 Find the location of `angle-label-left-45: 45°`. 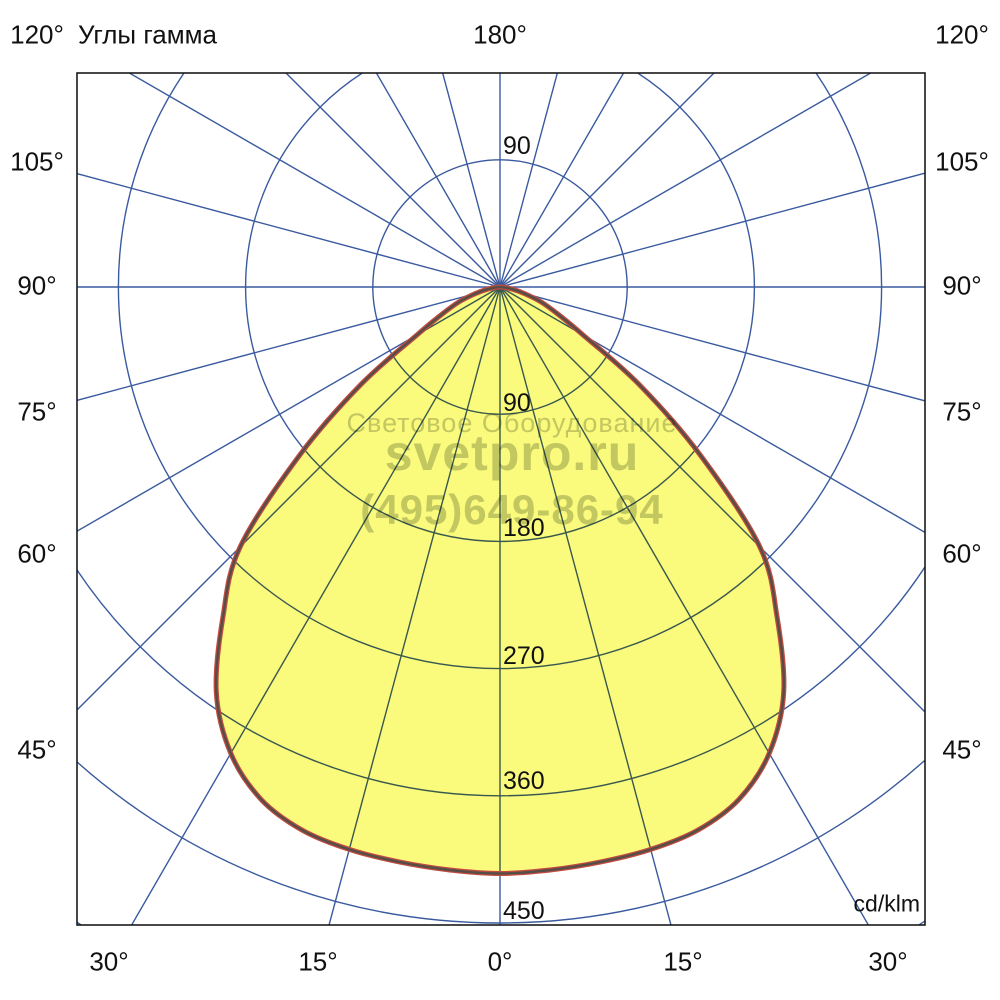

angle-label-left-45: 45° is located at coordinates (37, 749).